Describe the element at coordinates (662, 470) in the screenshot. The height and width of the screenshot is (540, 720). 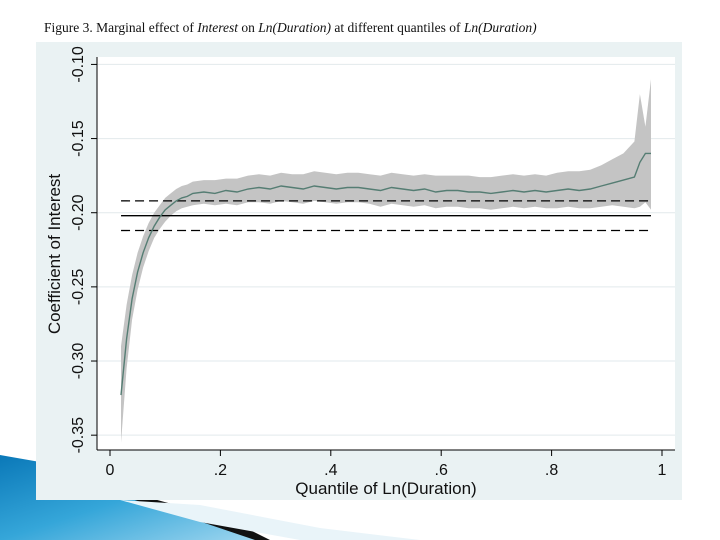
I see `x-tick-label-5: 1` at that location.